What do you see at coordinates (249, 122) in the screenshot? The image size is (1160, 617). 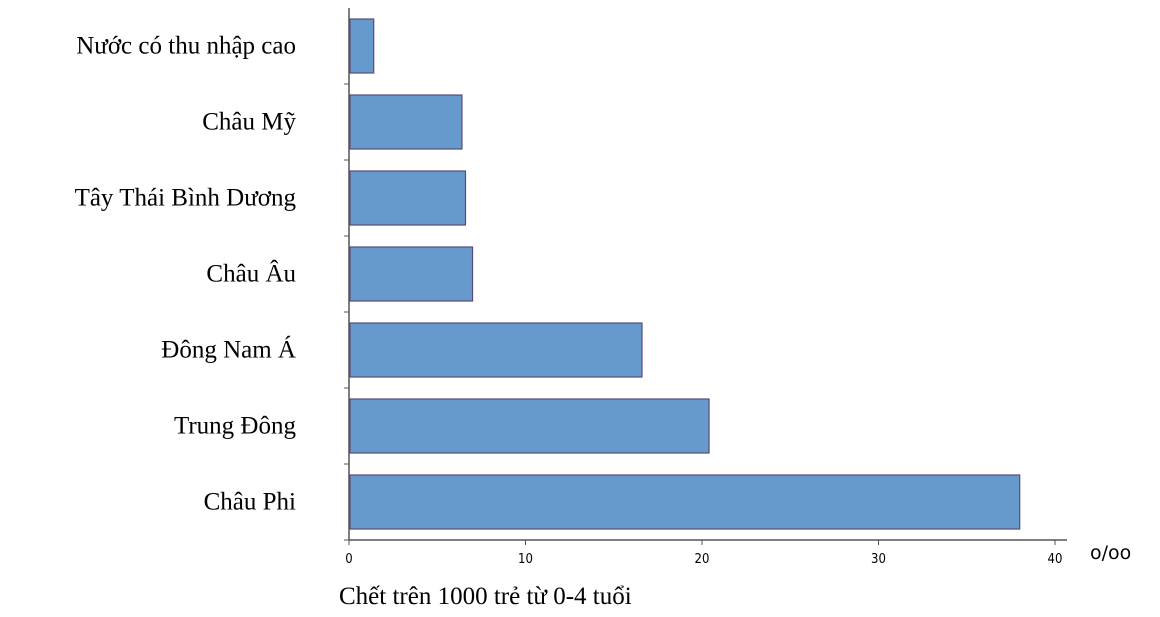 I see `category-label: Châu Mỹ` at bounding box center [249, 122].